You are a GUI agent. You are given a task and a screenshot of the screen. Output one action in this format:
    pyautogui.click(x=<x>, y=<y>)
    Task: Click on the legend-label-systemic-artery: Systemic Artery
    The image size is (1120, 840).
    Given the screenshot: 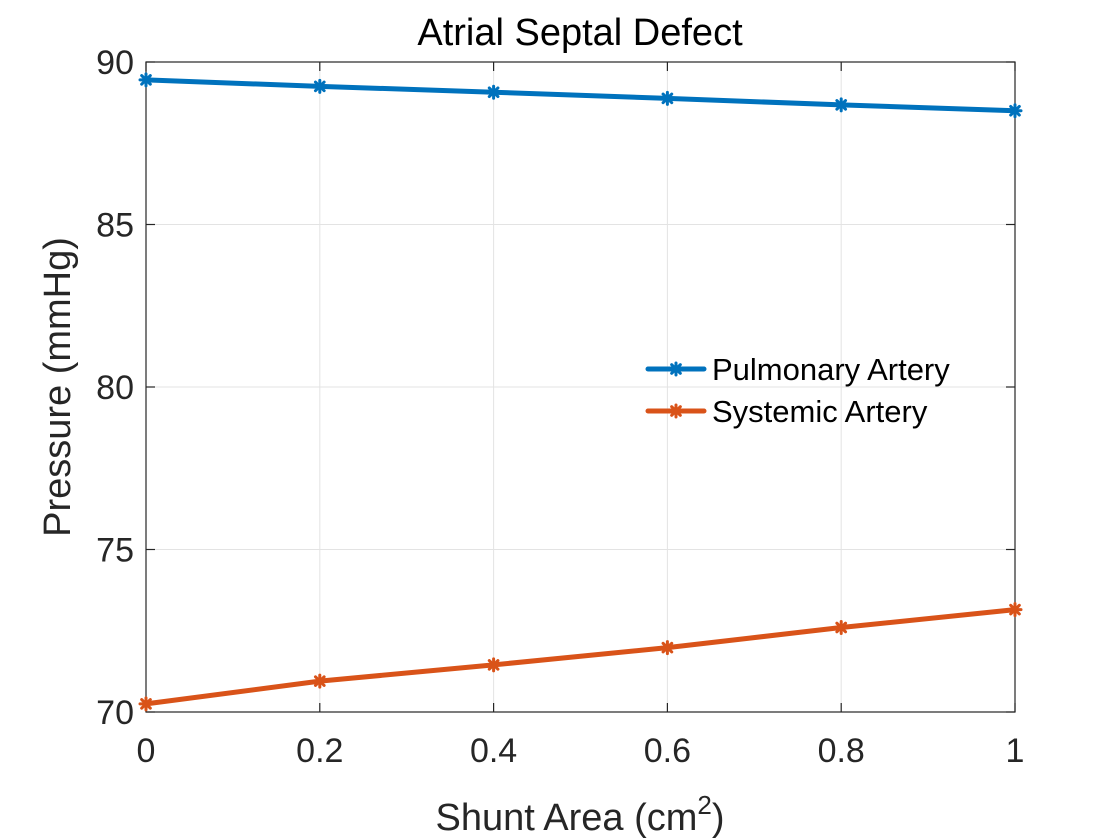 What is the action you would take?
    pyautogui.click(x=820, y=411)
    